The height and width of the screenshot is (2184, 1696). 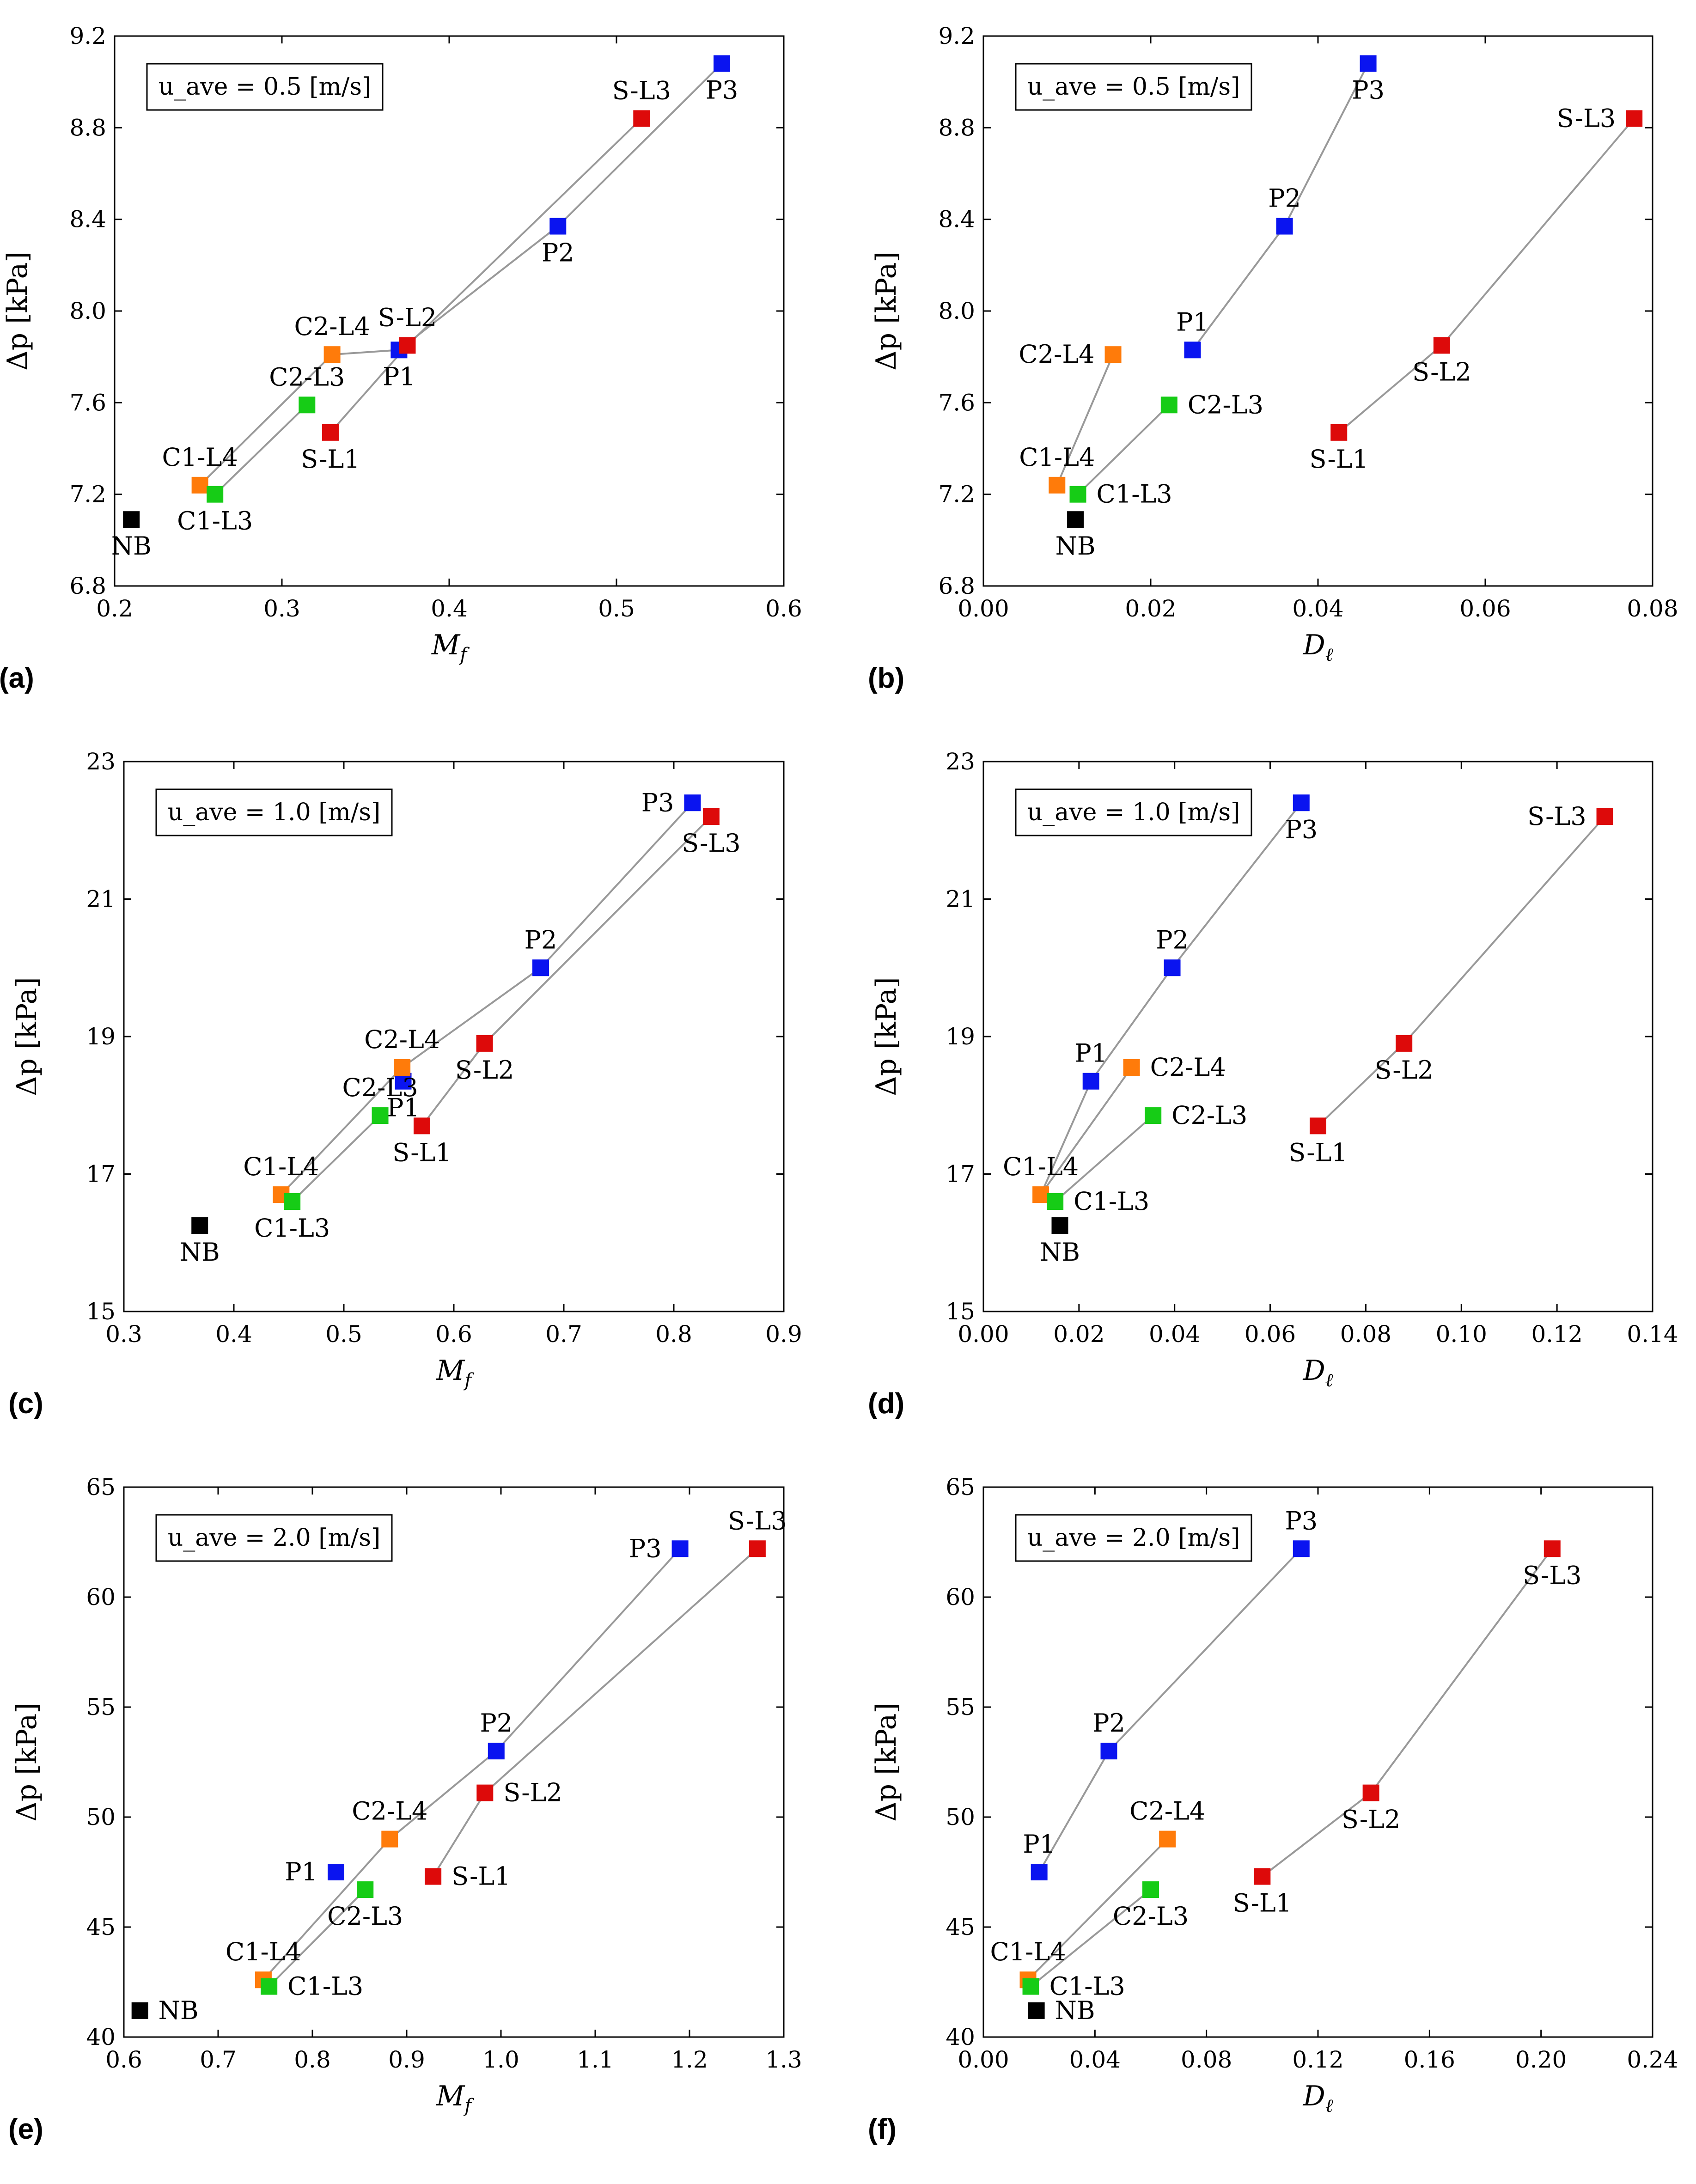 What do you see at coordinates (101, 1036) in the screenshot?
I see `y-tick-label: 19` at bounding box center [101, 1036].